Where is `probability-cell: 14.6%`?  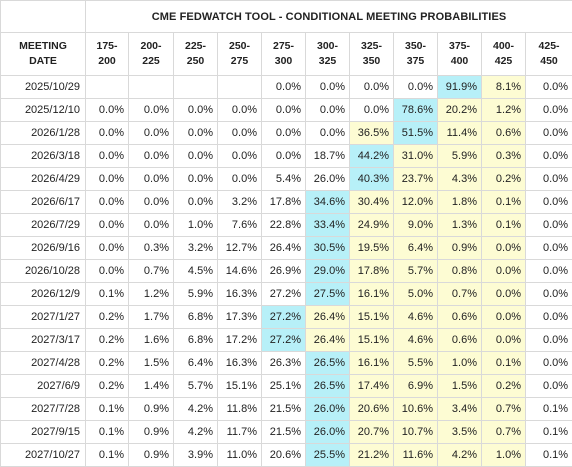 probability-cell: 14.6% is located at coordinates (240, 271).